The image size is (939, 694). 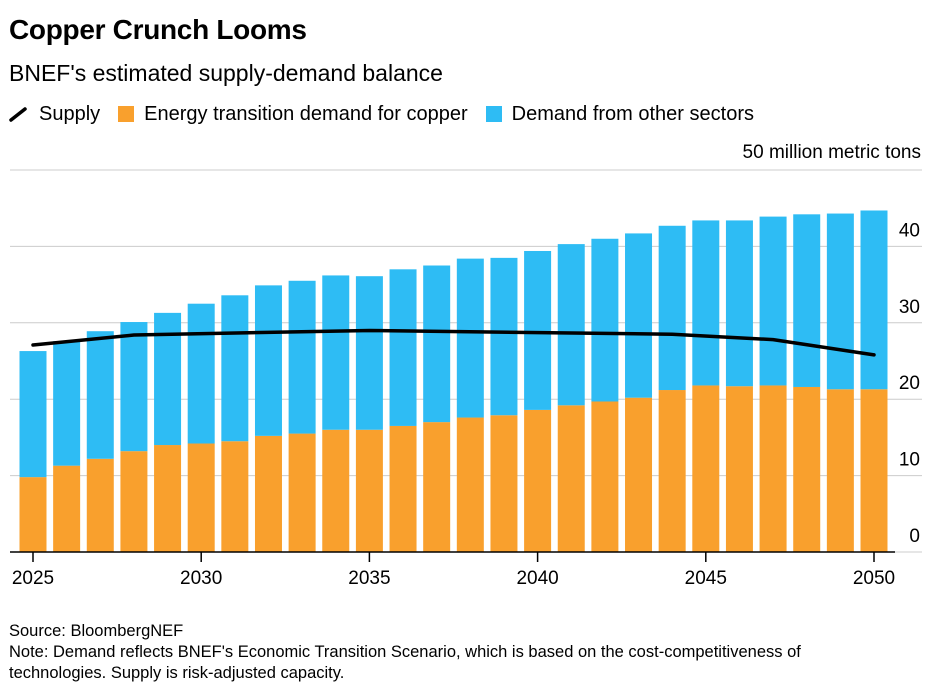 I want to click on bar-energy-2042, so click(x=605, y=476).